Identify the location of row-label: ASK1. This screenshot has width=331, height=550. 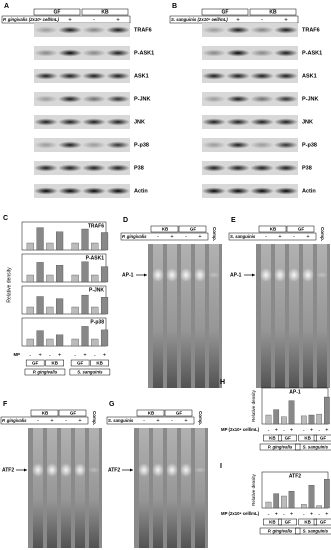
(141, 76).